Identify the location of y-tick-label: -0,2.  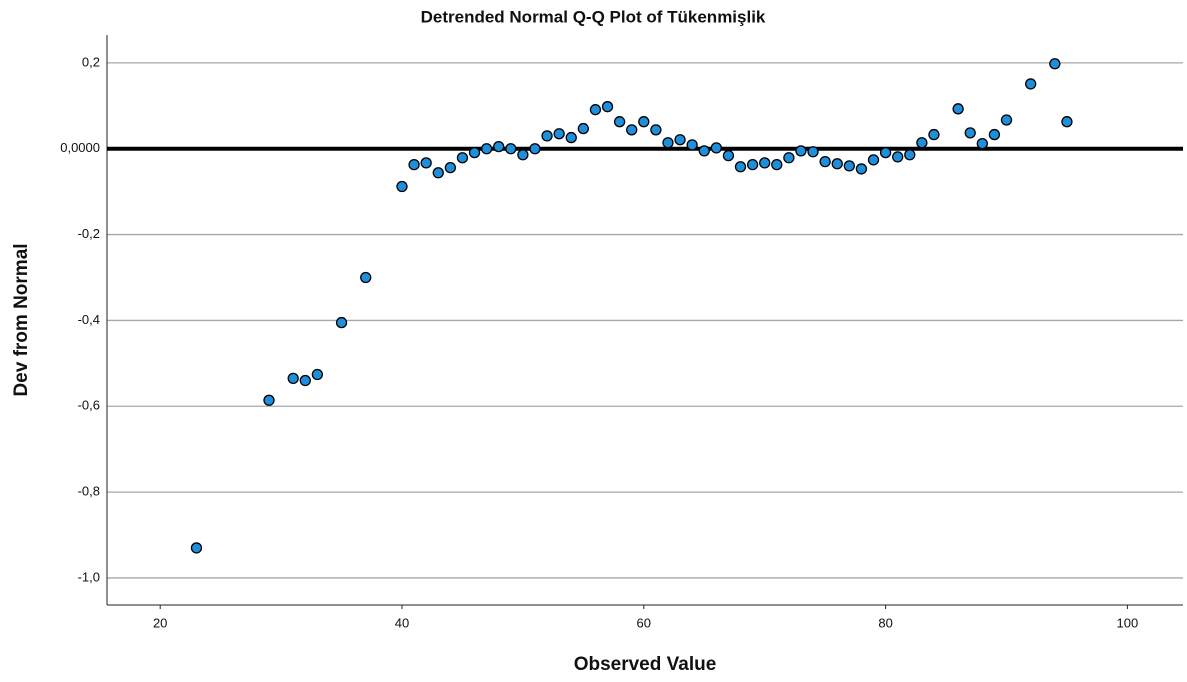
(89, 233).